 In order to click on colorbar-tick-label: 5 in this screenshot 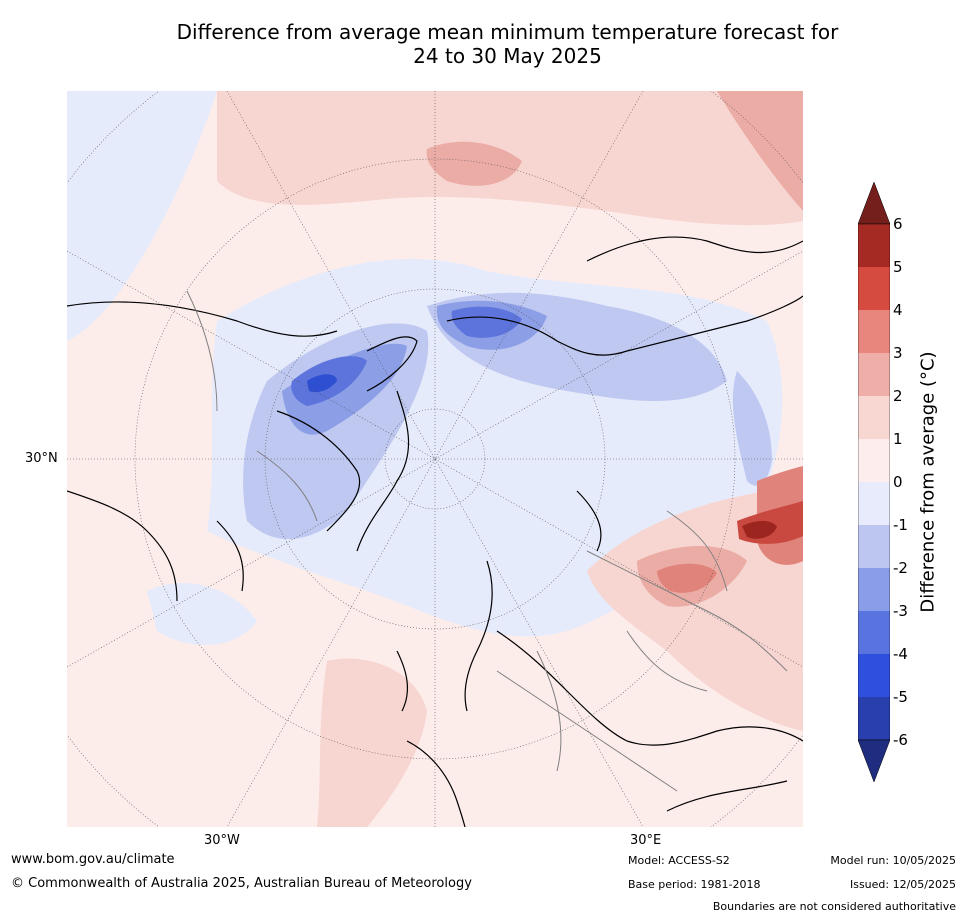, I will do `click(898, 267)`.